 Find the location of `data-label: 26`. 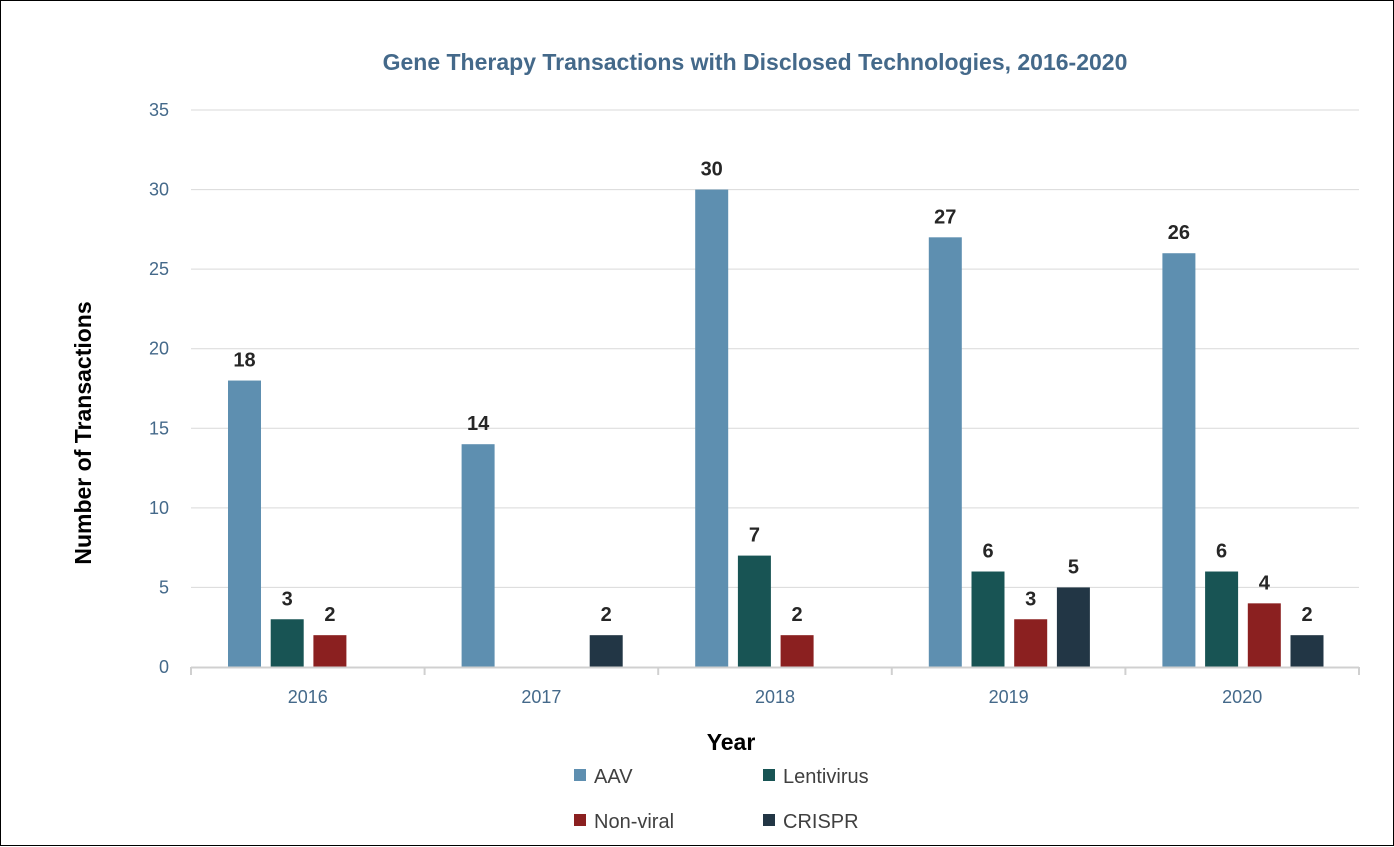

data-label: 26 is located at coordinates (1179, 233).